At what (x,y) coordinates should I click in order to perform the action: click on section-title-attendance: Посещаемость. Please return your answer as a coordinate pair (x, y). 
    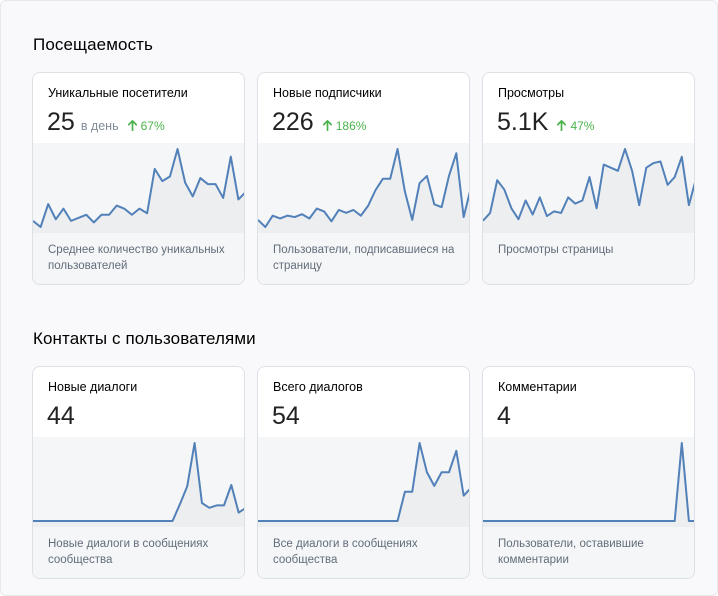
    Looking at the image, I should click on (93, 44).